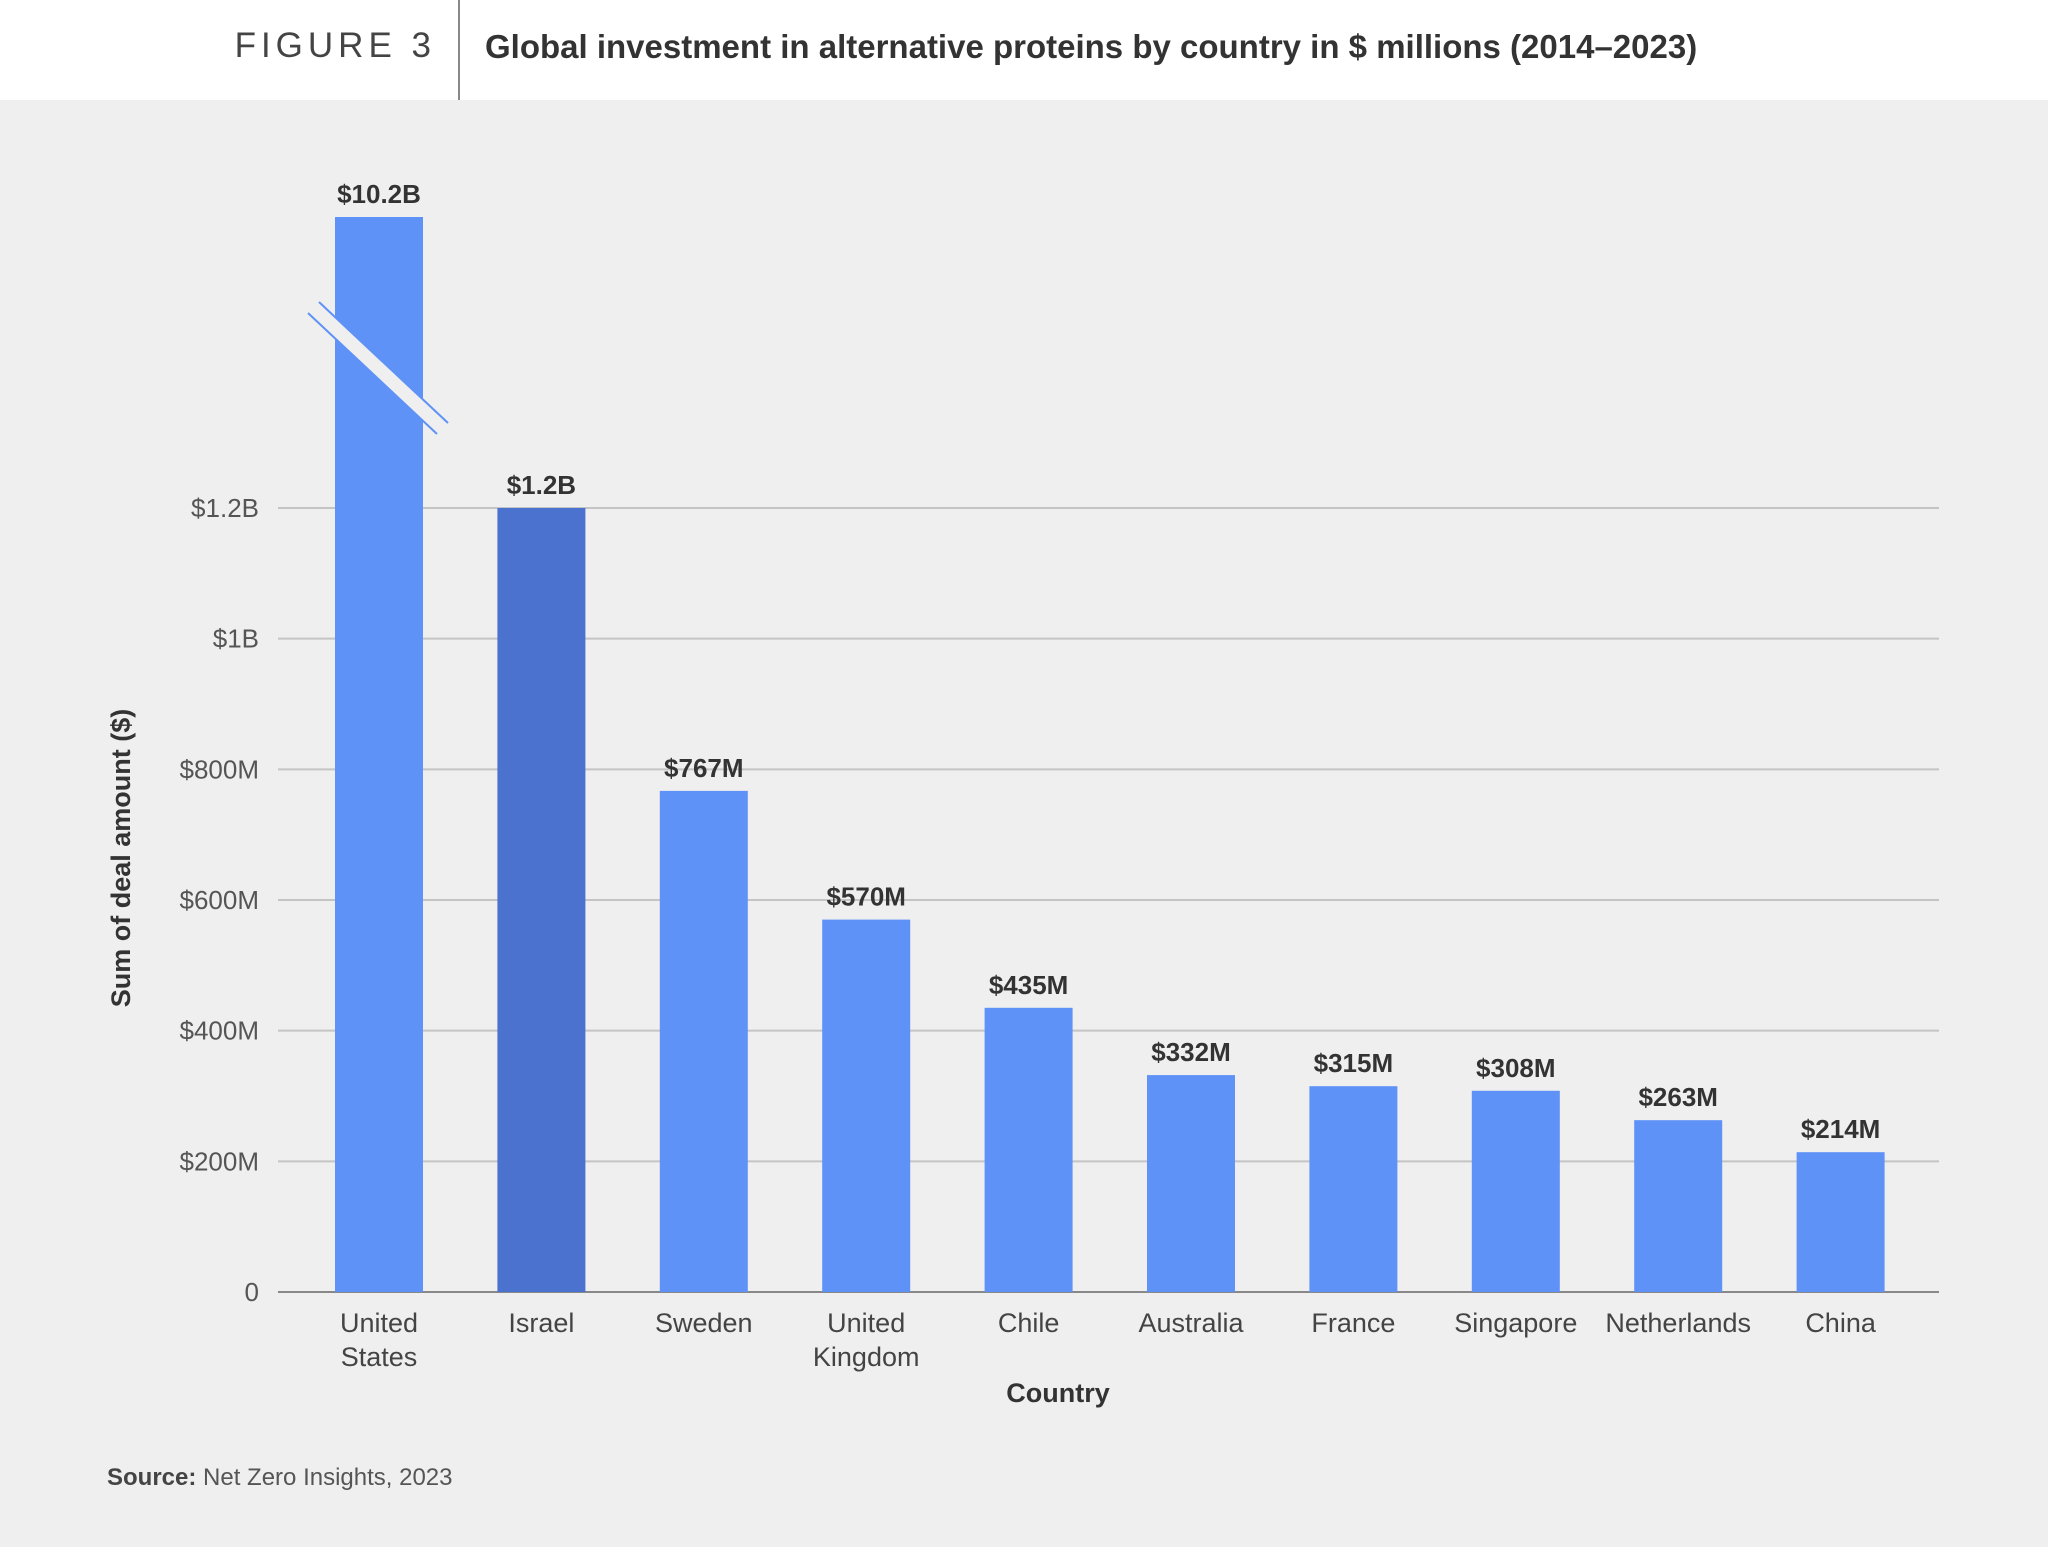 The height and width of the screenshot is (1547, 2048). I want to click on x-tick-label: Chile, so click(1029, 1323).